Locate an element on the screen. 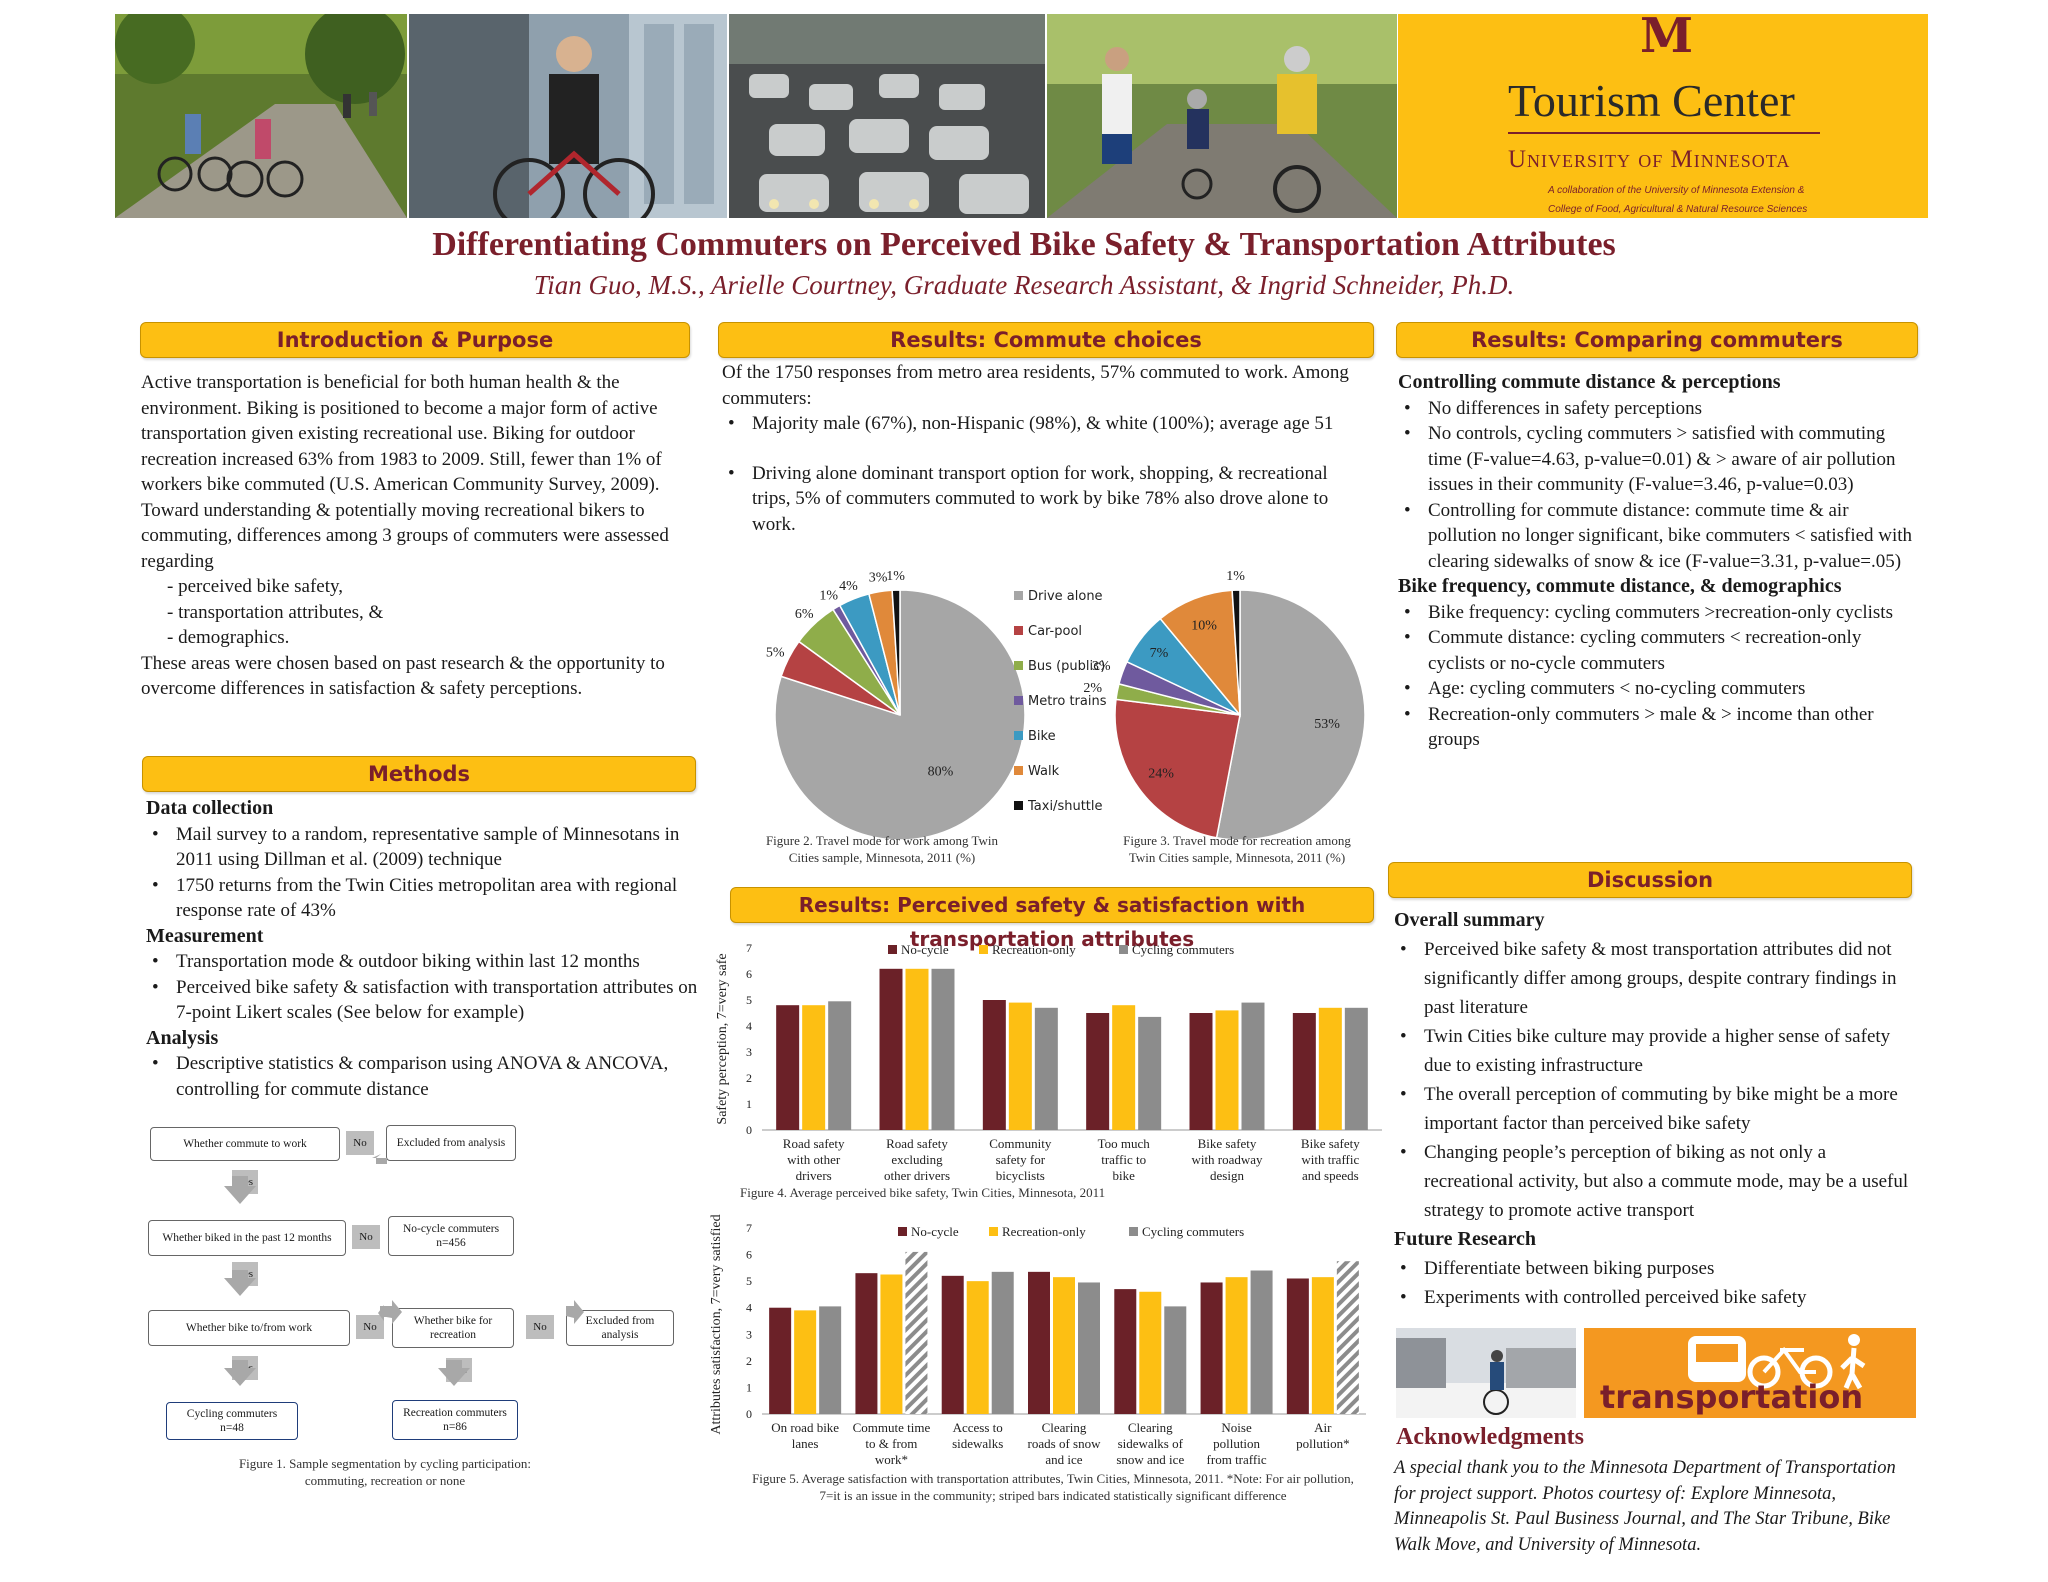 The height and width of the screenshot is (1582, 2048). pie-value-label: 6% is located at coordinates (804, 614).